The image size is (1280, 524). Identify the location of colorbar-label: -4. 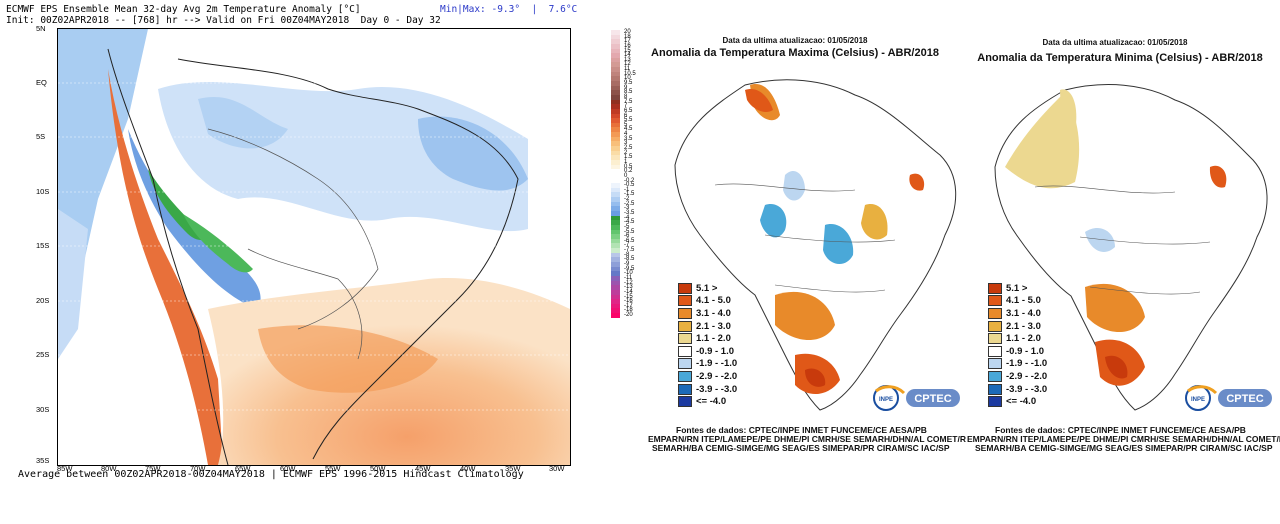
(627, 217).